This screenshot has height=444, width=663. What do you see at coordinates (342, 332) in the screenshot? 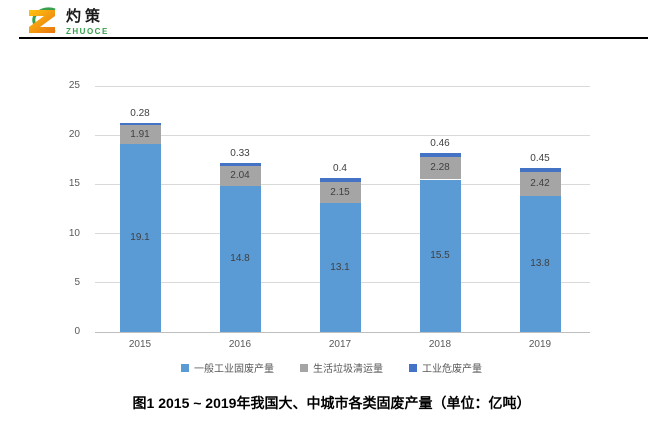
I see `x-axis-line` at bounding box center [342, 332].